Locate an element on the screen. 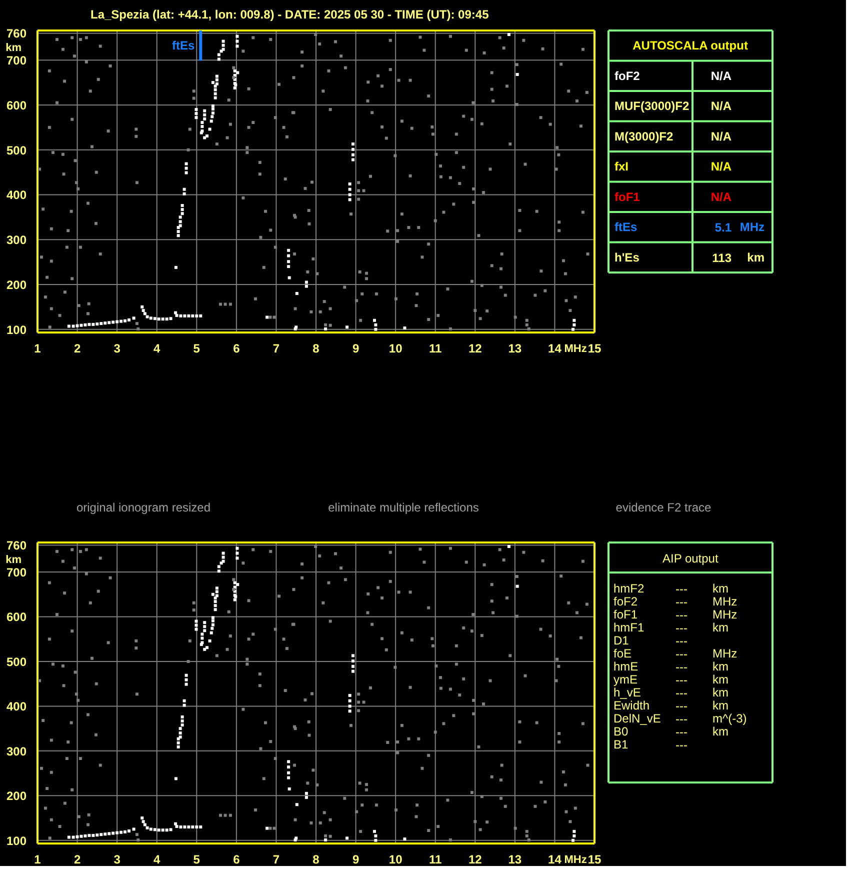 Image resolution: width=848 pixels, height=869 pixels. text: evidence F2 trace is located at coordinates (664, 507).